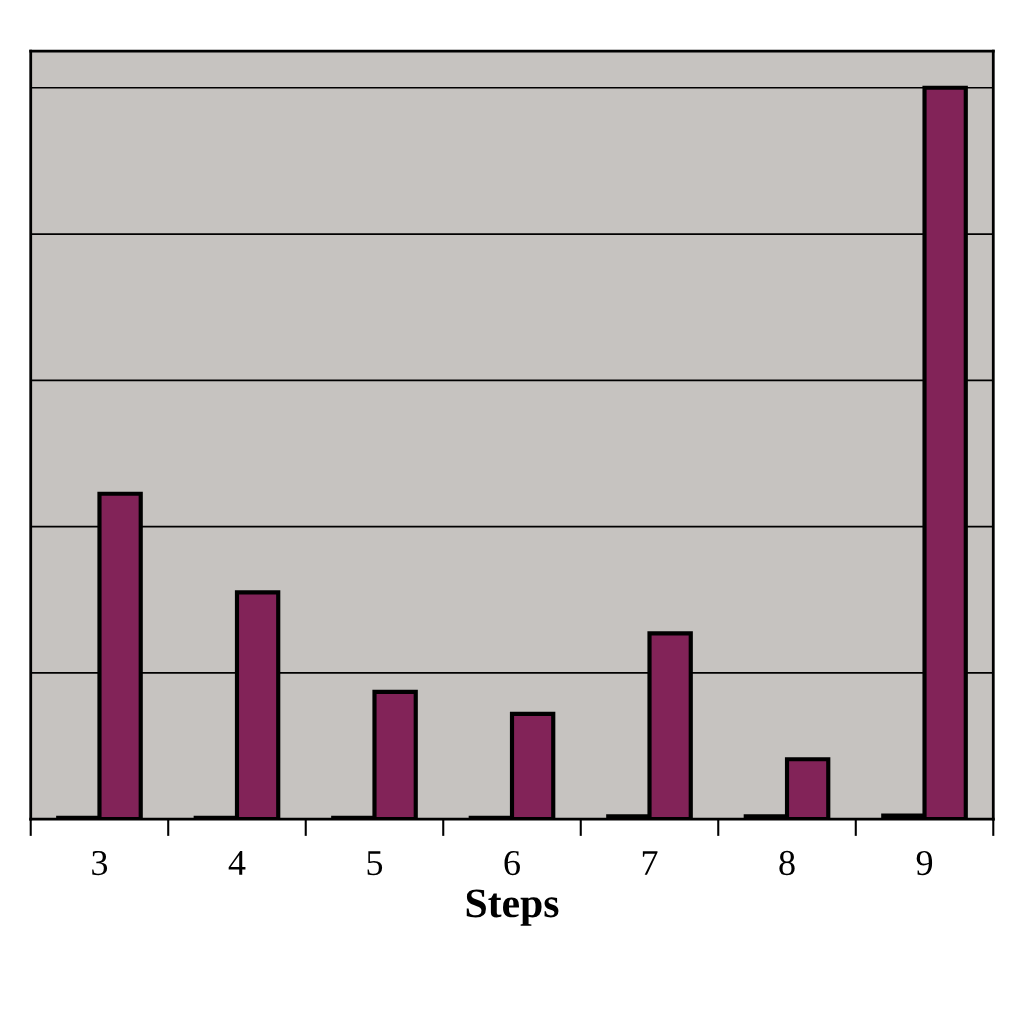  Describe the element at coordinates (924, 863) in the screenshot. I see `x-tick-label: 9` at that location.